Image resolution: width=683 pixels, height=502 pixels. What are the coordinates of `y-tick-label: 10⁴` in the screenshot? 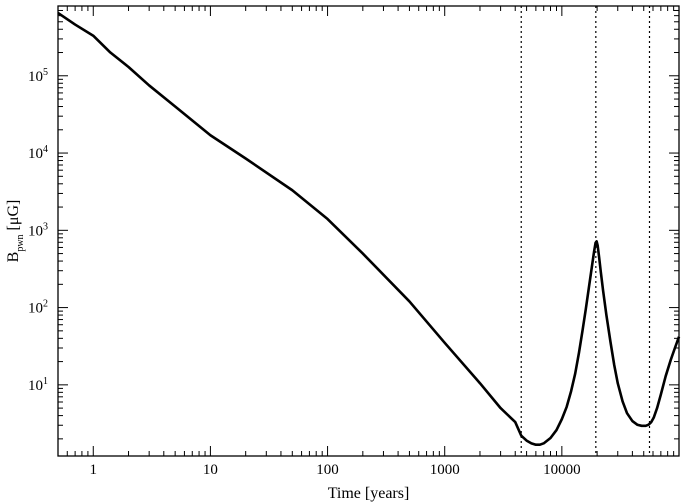 It's located at (38, 153).